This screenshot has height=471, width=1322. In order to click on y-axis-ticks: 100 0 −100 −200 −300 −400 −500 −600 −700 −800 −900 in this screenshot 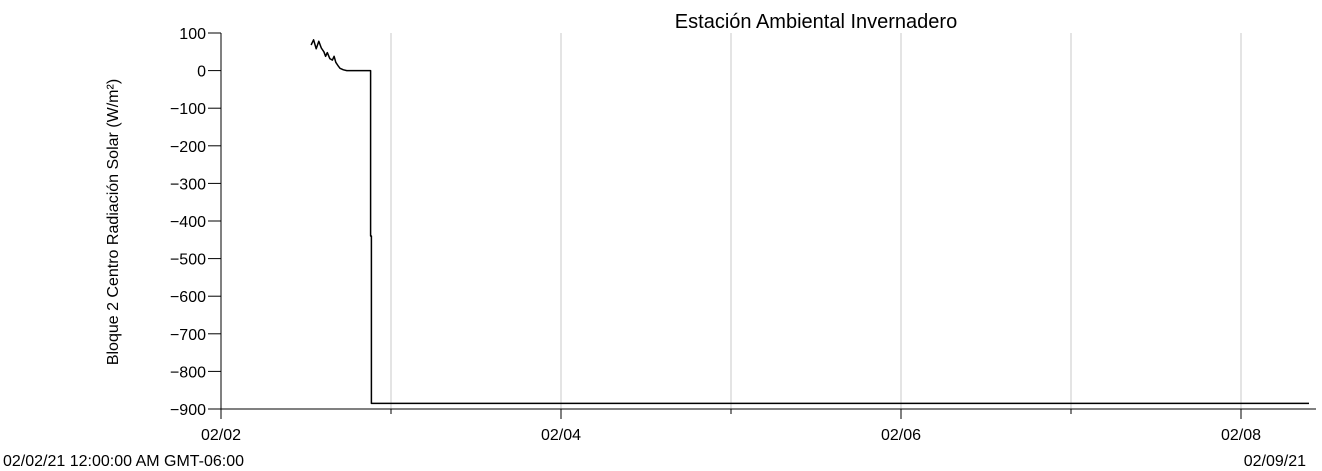, I will do `click(195, 222)`.